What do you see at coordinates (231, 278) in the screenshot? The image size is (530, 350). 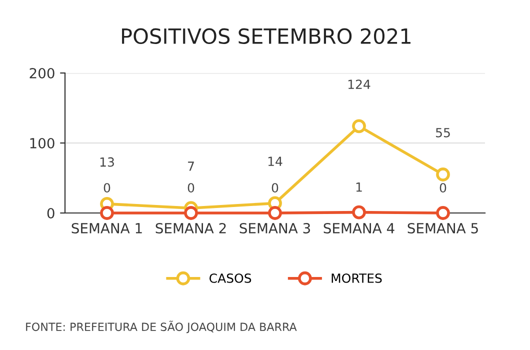 I see `legend-label: CASOS` at bounding box center [231, 278].